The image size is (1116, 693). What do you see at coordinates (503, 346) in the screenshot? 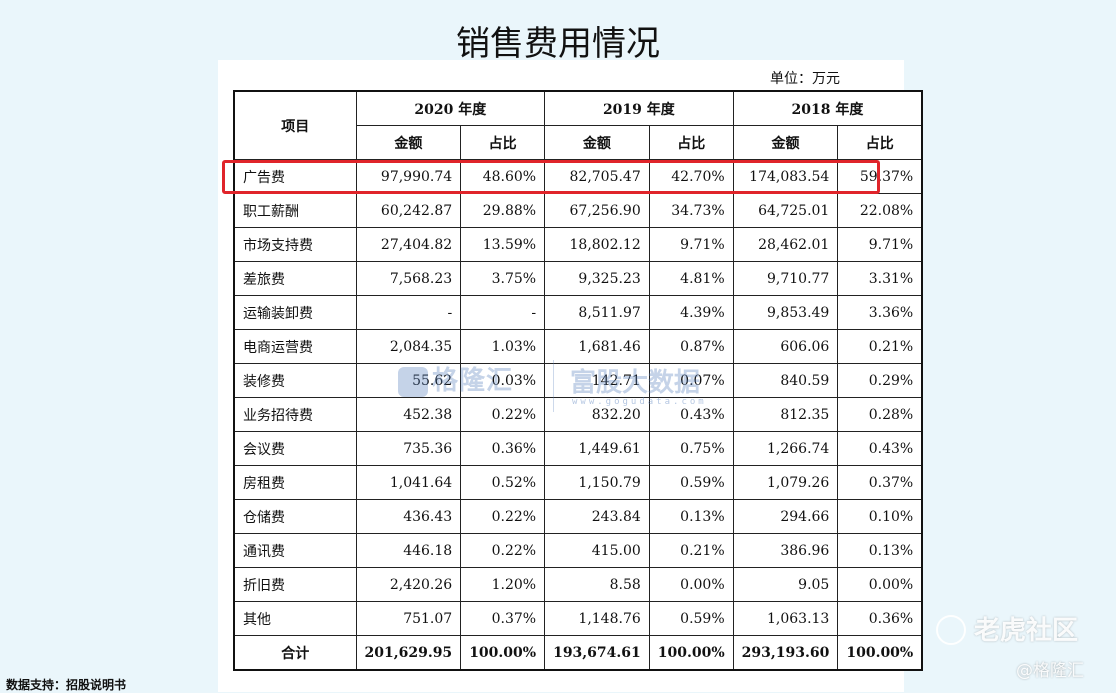
I see `share-cell: 1.03%` at bounding box center [503, 346].